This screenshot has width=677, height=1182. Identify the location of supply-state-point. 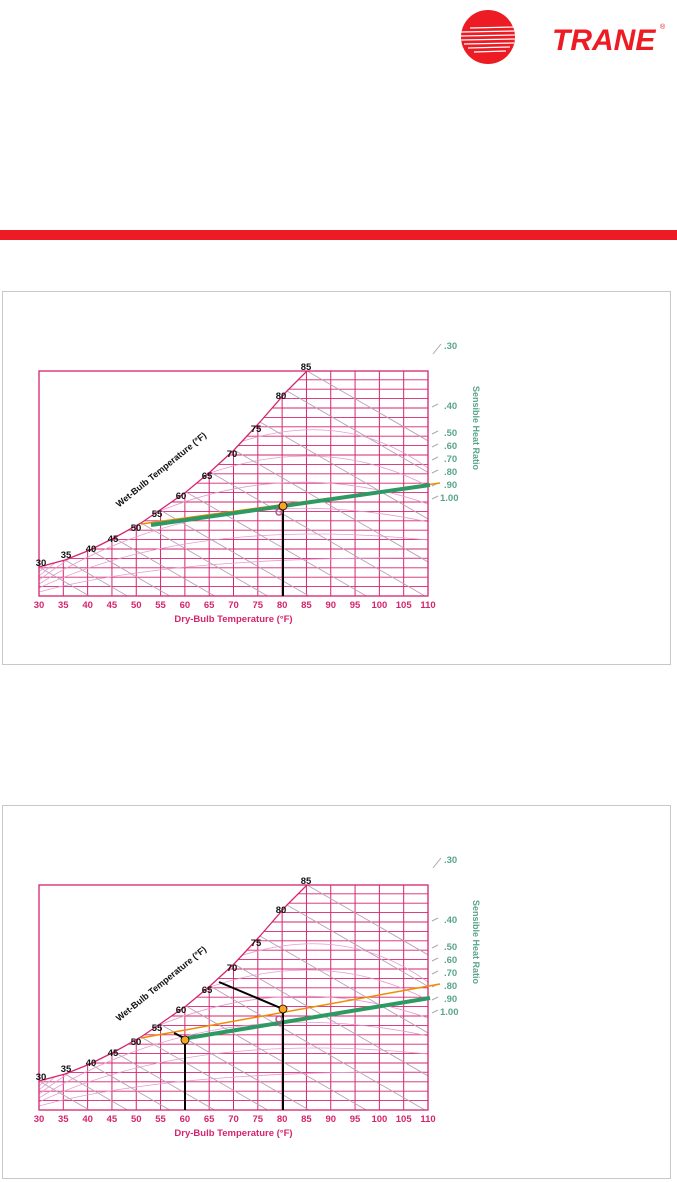
(185, 1040).